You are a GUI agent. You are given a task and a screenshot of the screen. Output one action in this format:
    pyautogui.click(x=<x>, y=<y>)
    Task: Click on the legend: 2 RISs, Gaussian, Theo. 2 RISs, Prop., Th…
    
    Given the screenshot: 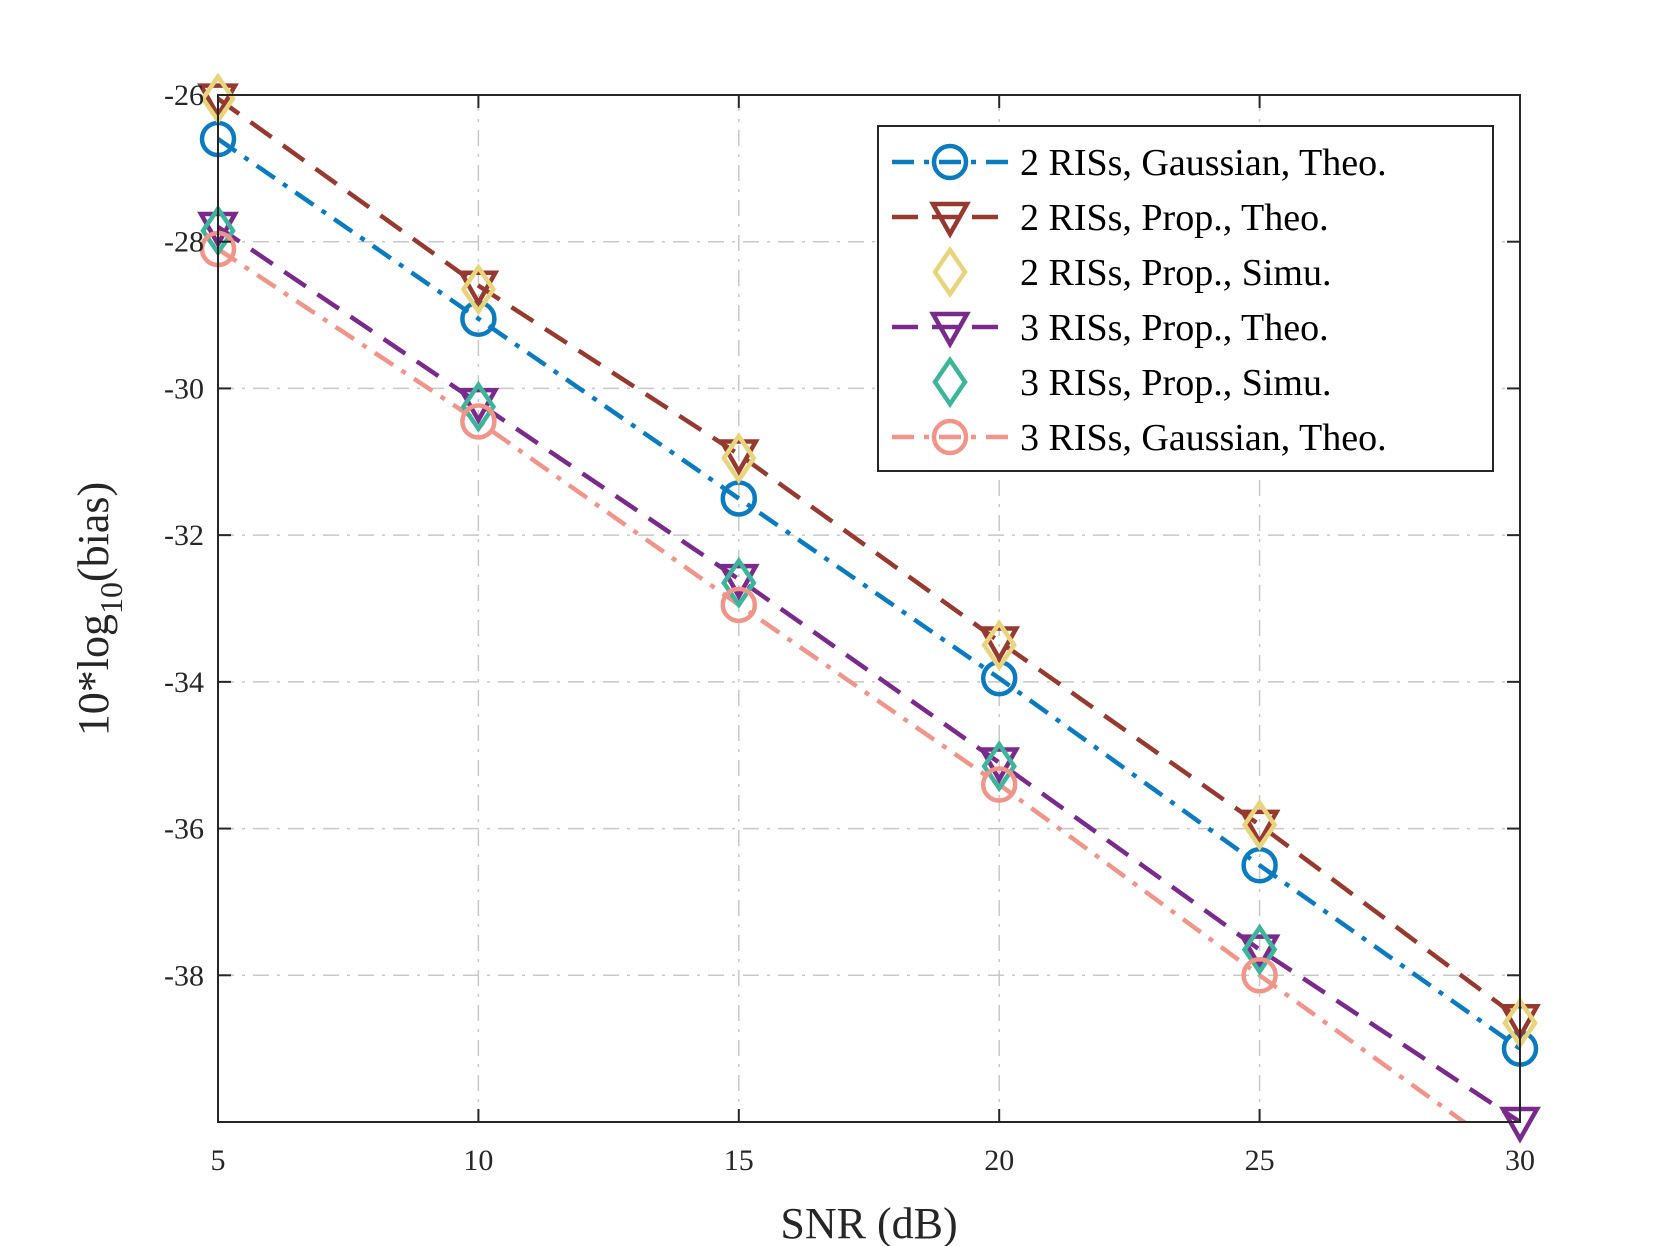 What is the action you would take?
    pyautogui.click(x=1185, y=298)
    